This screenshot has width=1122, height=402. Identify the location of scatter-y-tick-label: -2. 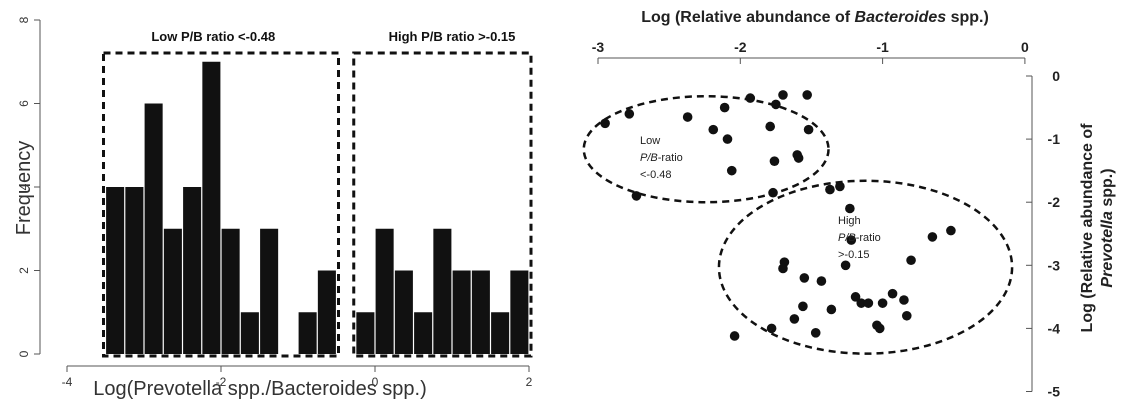
(1054, 202).